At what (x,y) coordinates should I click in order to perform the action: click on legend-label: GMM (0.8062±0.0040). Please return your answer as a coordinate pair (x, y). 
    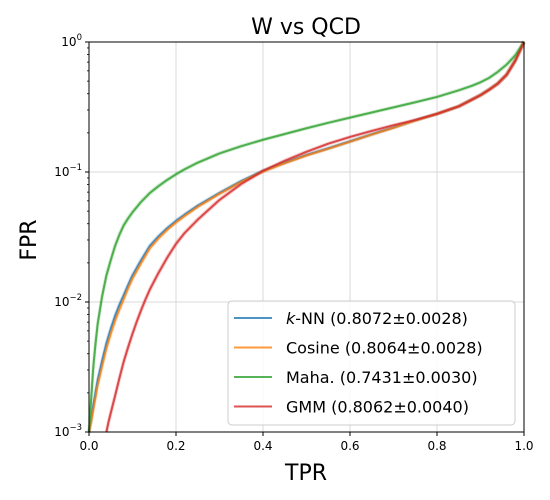
    Looking at the image, I should click on (377, 407).